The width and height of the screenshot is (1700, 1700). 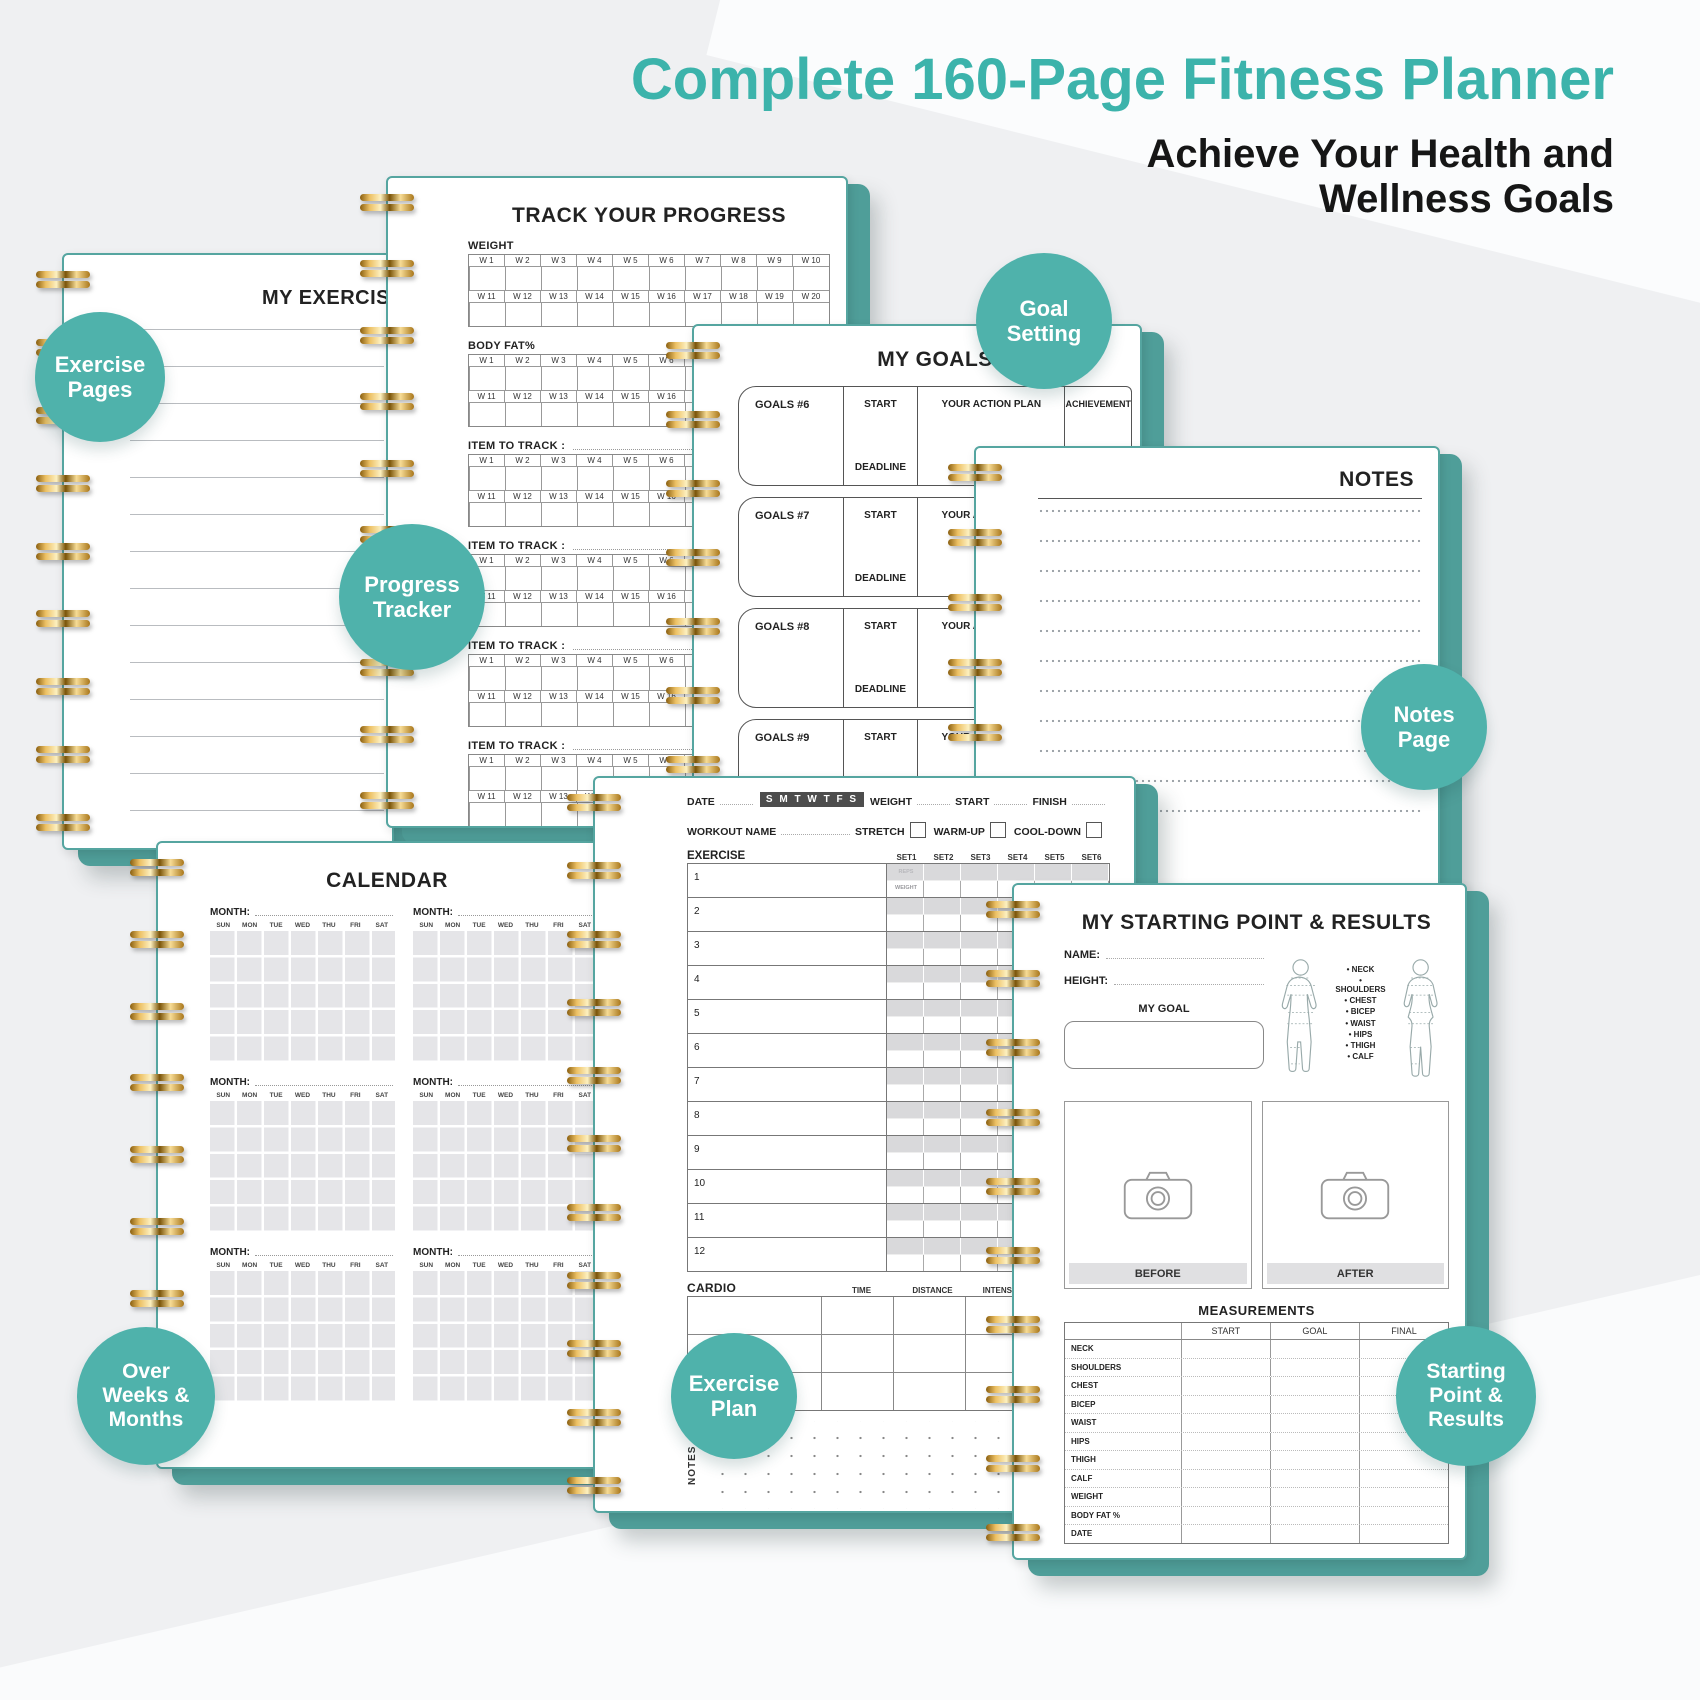 What do you see at coordinates (959, 832) in the screenshot?
I see `warmup-label: WARM-UP` at bounding box center [959, 832].